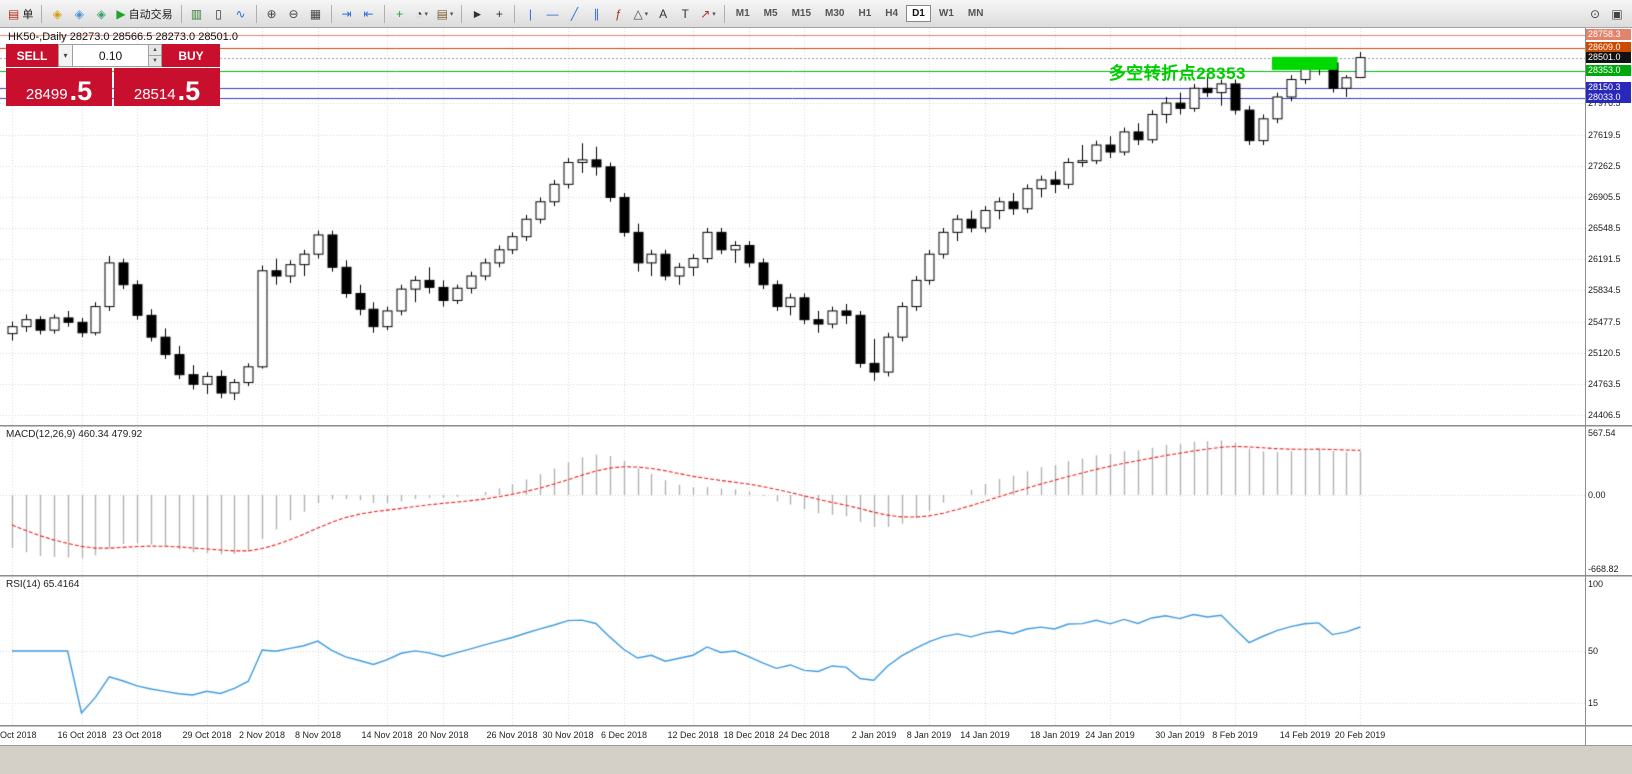 The width and height of the screenshot is (1632, 774). I want to click on date-label: 12 Dec 2018, so click(693, 735).